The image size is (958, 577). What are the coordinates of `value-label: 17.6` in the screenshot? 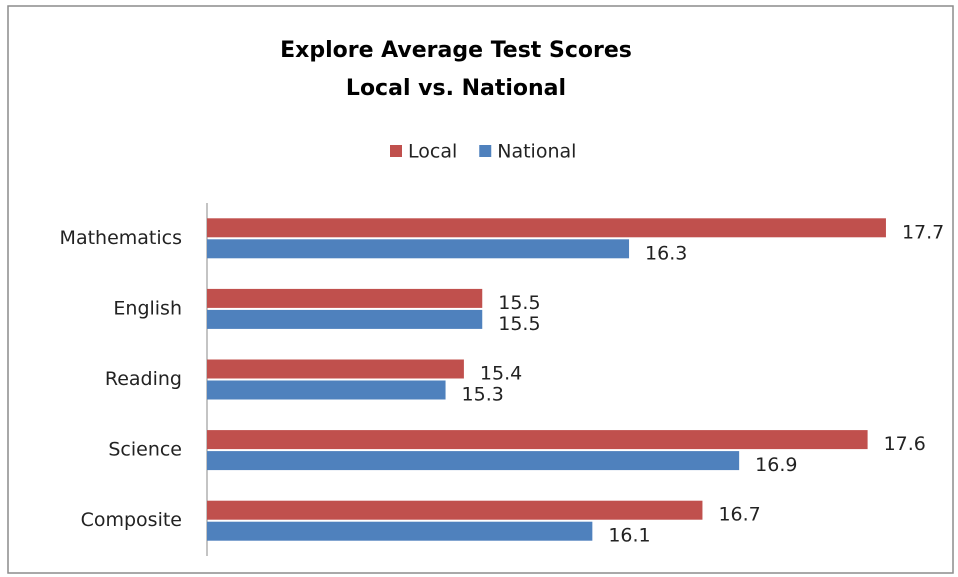 It's located at (905, 444).